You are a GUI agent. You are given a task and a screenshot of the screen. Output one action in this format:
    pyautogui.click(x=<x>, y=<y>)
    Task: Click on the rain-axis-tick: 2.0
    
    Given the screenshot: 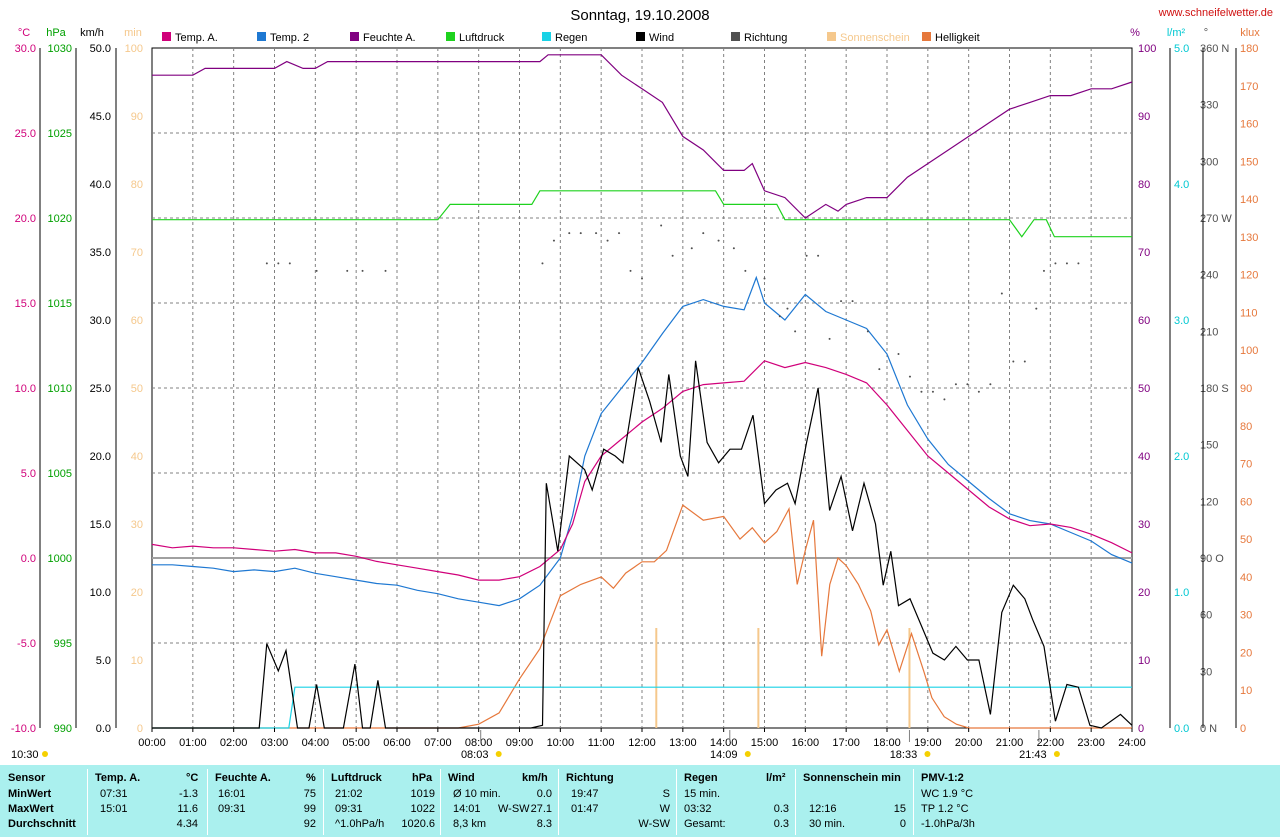 What is the action you would take?
    pyautogui.click(x=1181, y=457)
    